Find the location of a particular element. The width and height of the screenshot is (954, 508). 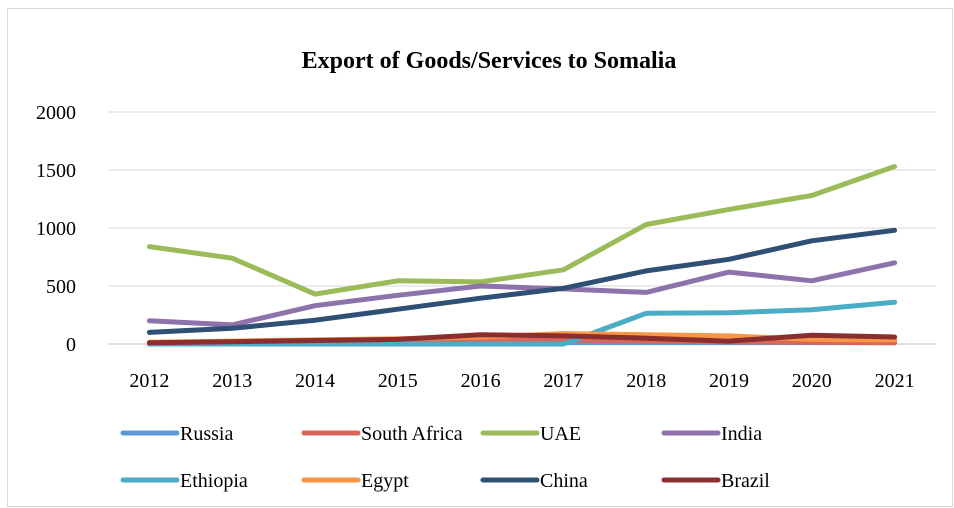

legend-item-india: India is located at coordinates (711, 434).